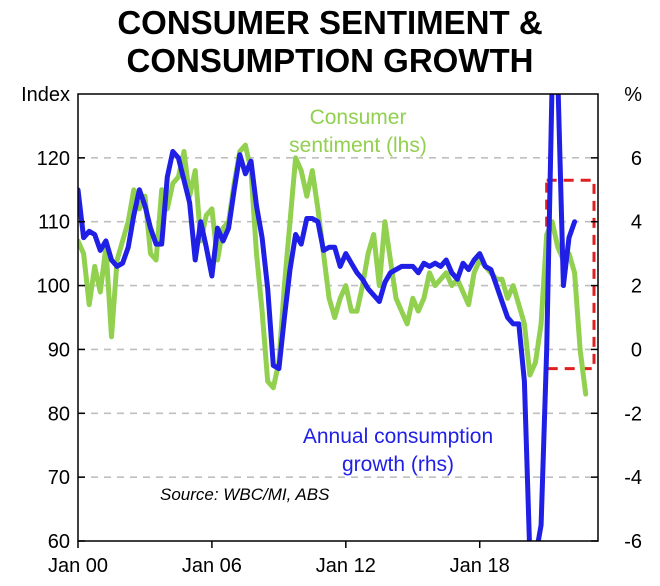 The width and height of the screenshot is (660, 586). What do you see at coordinates (358, 145) in the screenshot?
I see `series-label-consumer-sentiment-line-2: sentiment (lhs)` at bounding box center [358, 145].